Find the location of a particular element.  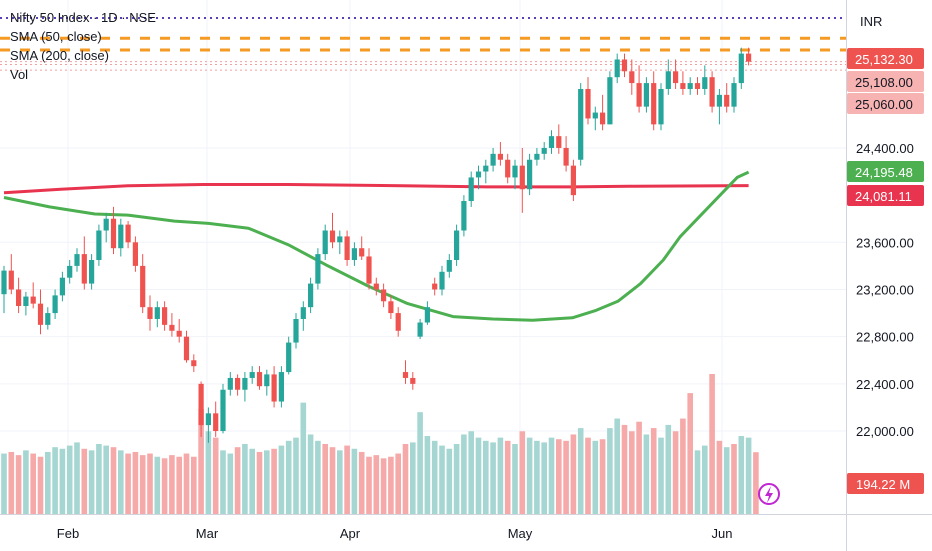

sma-50-legend: SMA (50, close) is located at coordinates (56, 36).